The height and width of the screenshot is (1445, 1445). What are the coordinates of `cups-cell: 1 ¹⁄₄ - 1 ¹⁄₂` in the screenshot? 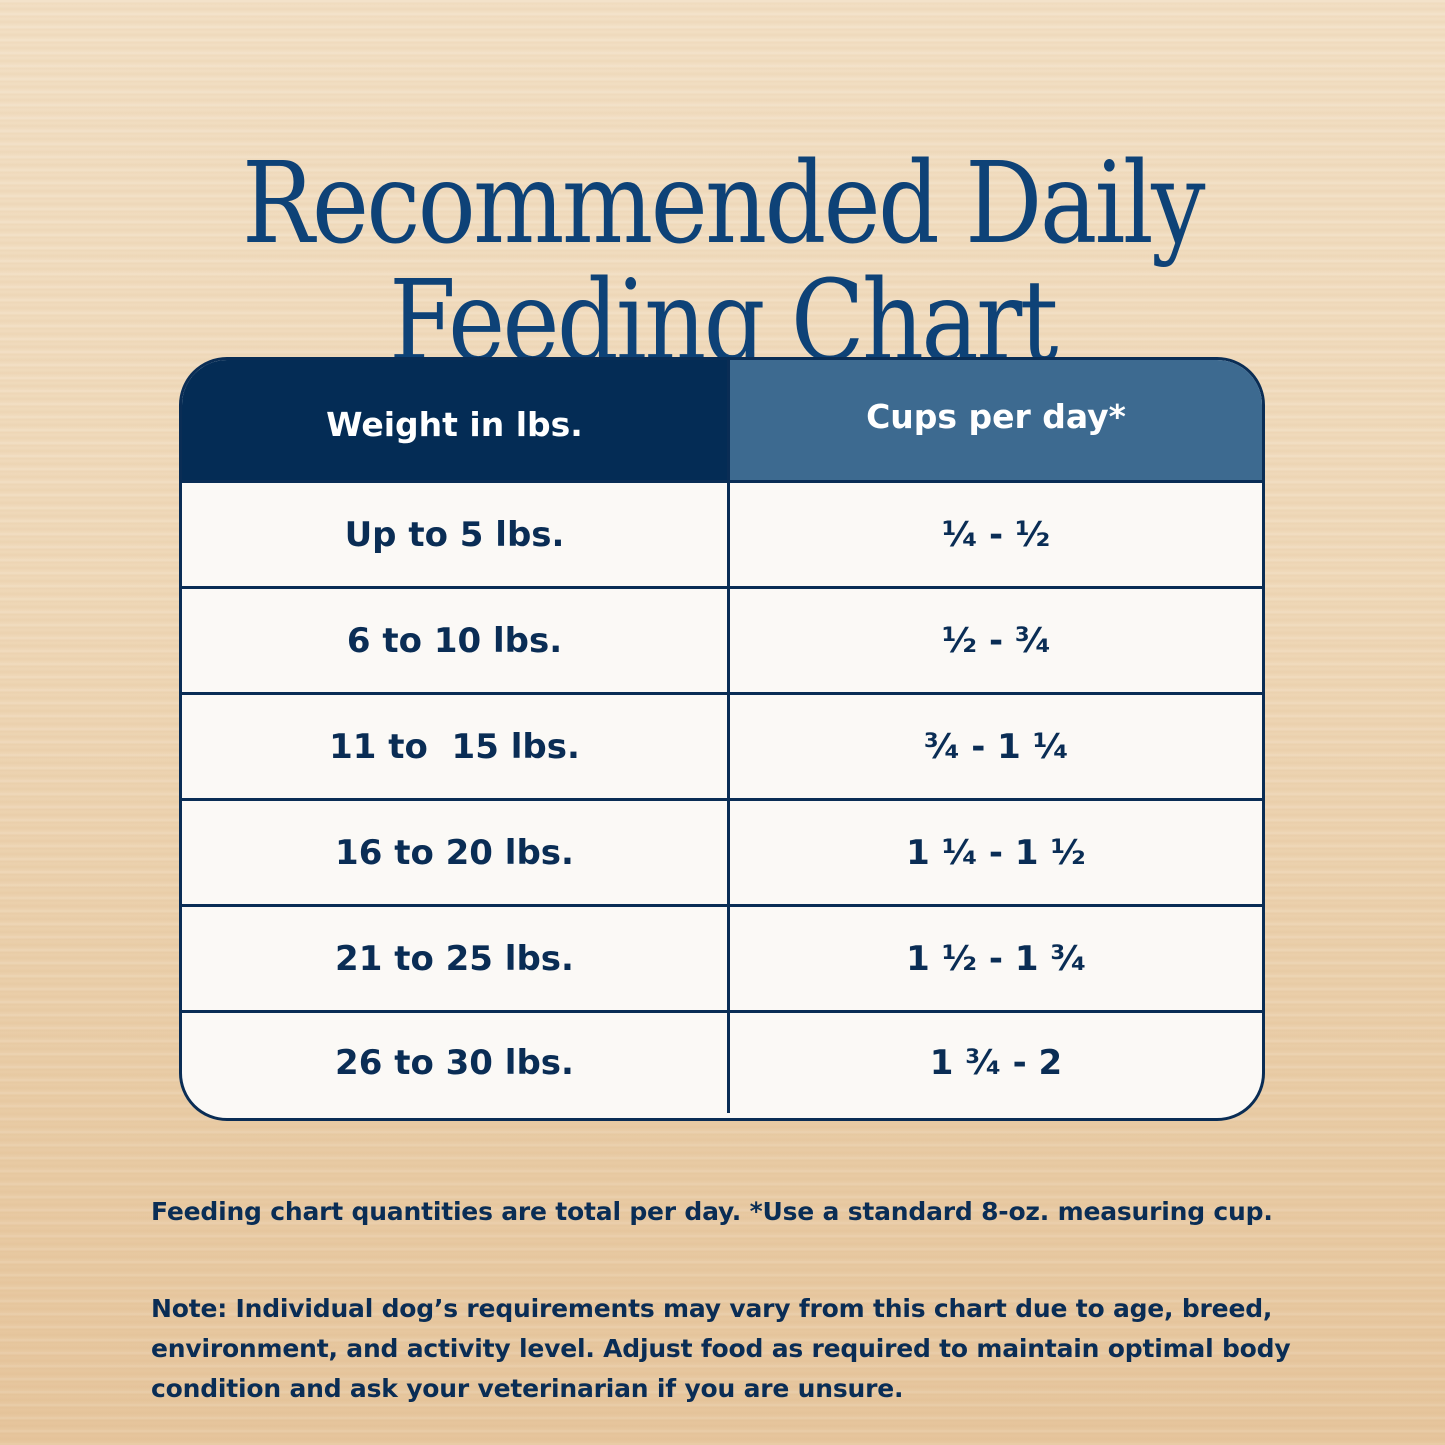 It's located at (994, 852).